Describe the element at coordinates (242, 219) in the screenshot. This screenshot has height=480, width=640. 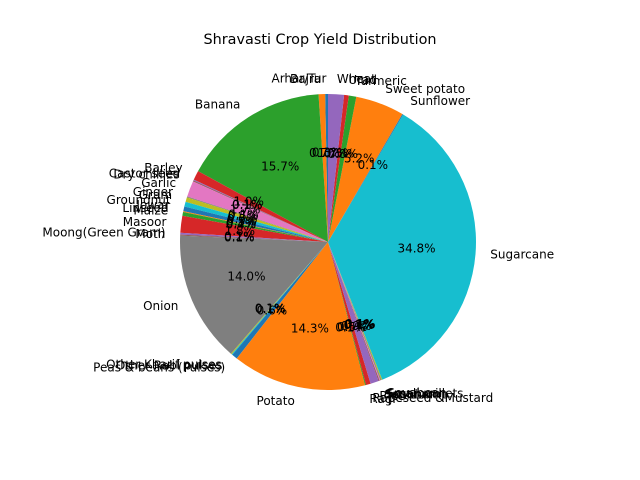
I see `slice-percent-groundnut: 0.5%` at that location.